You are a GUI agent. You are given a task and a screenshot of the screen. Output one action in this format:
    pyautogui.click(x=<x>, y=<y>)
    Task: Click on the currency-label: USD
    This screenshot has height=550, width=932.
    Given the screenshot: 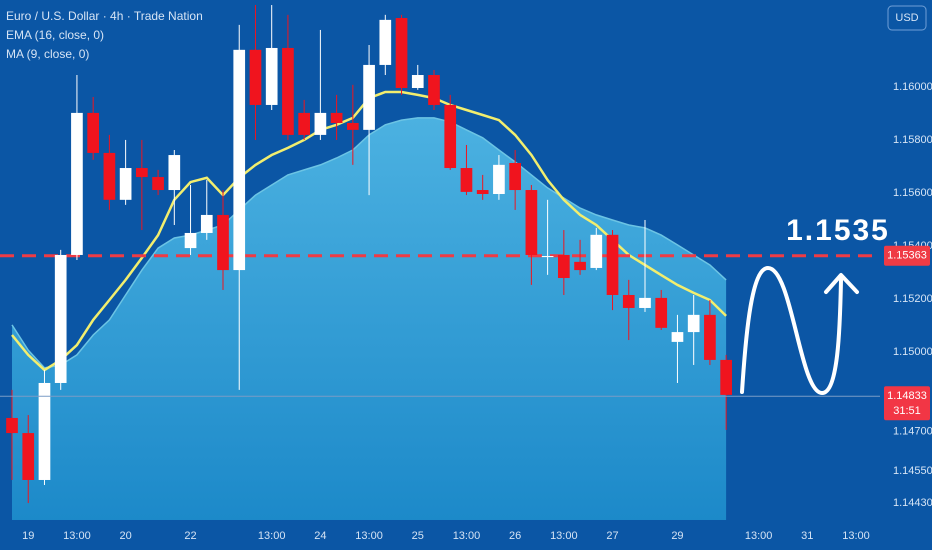 What is the action you would take?
    pyautogui.click(x=906, y=18)
    